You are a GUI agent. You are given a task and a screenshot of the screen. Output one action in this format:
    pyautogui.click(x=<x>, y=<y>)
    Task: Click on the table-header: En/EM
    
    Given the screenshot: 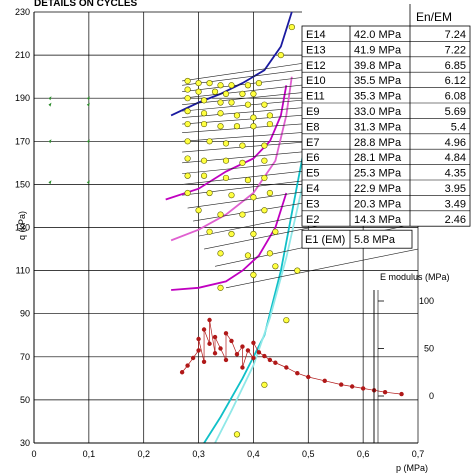 What is the action you would take?
    pyautogui.click(x=434, y=17)
    